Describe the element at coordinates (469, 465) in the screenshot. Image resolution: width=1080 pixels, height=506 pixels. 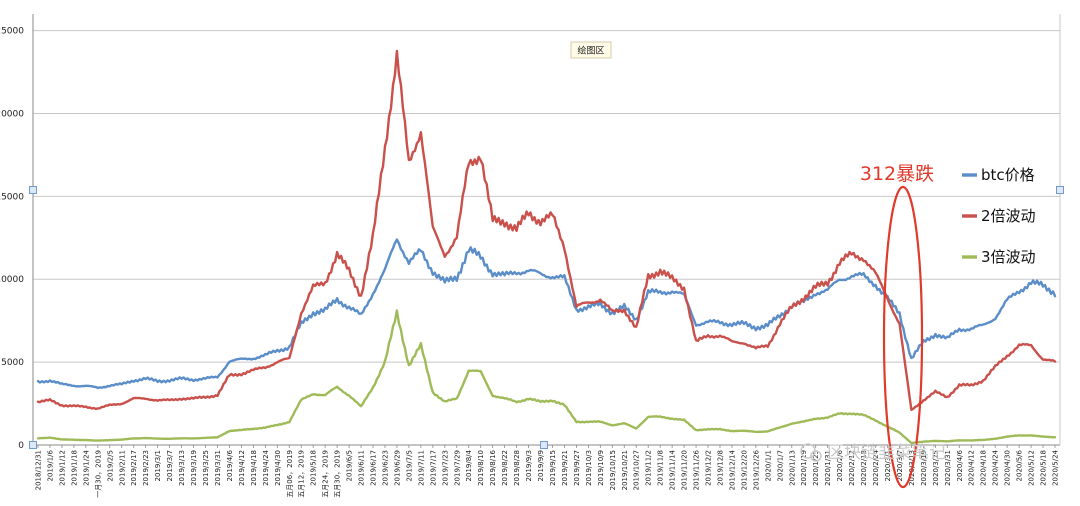
I see `x-tick-label: 2019/8/4` at that location.